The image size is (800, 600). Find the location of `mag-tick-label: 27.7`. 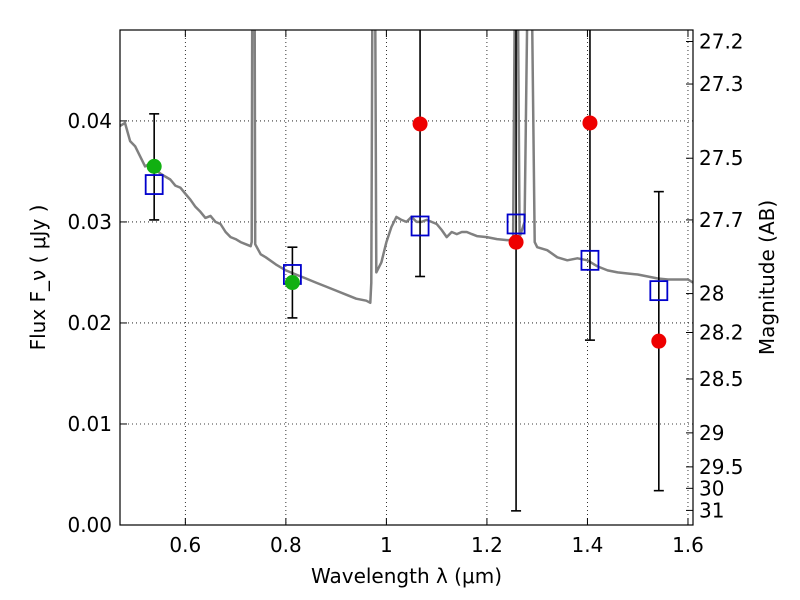

mag-tick-label: 27.7 is located at coordinates (721, 220).